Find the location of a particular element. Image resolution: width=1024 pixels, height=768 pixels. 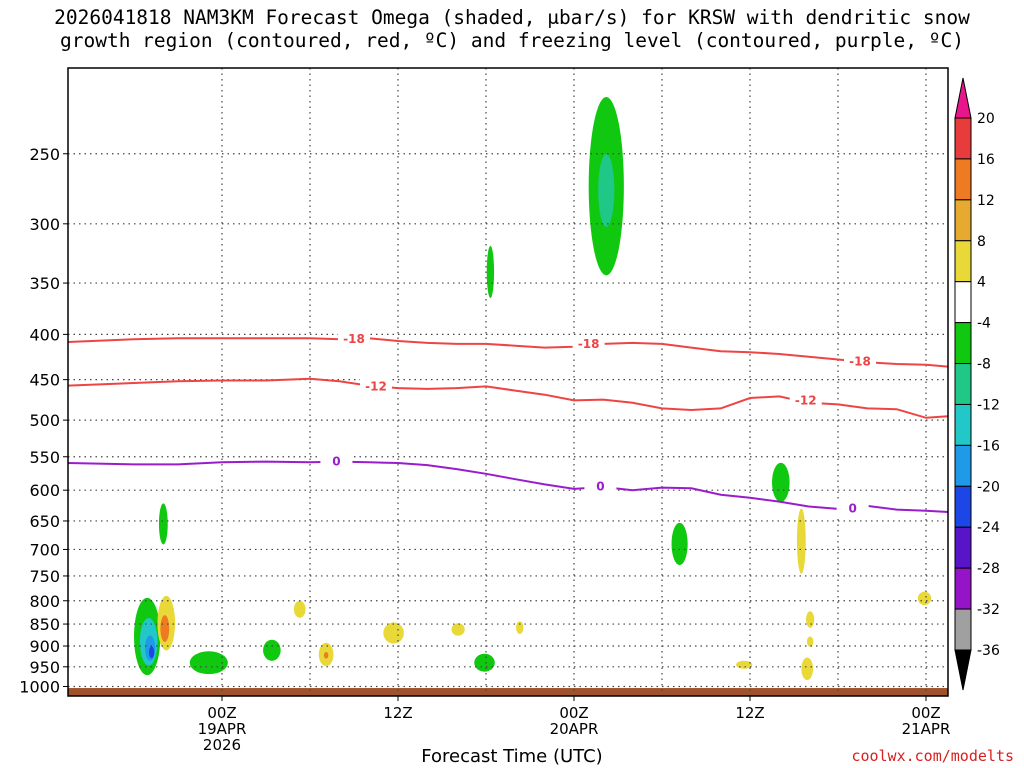

freezing-level-line is located at coordinates (508, 486).